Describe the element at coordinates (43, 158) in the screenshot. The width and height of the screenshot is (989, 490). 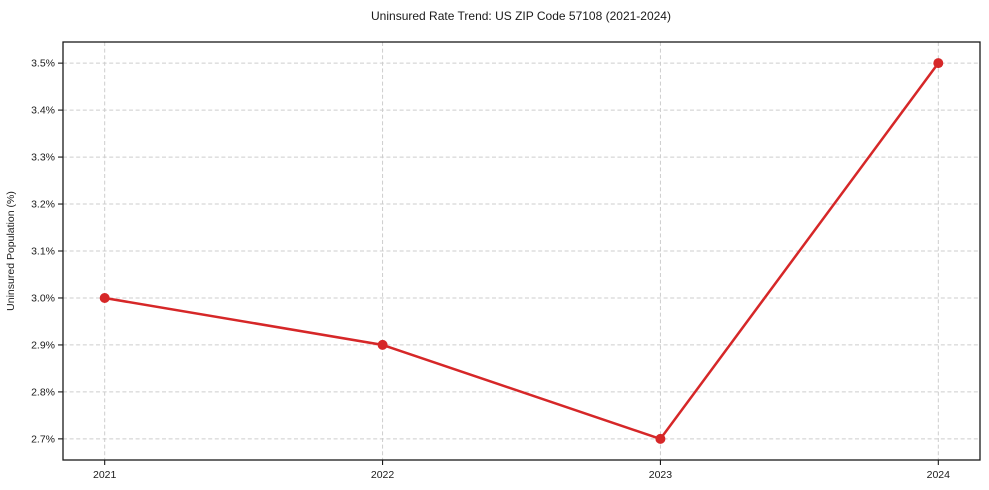
I see `y-tick-label: 3.3%` at that location.